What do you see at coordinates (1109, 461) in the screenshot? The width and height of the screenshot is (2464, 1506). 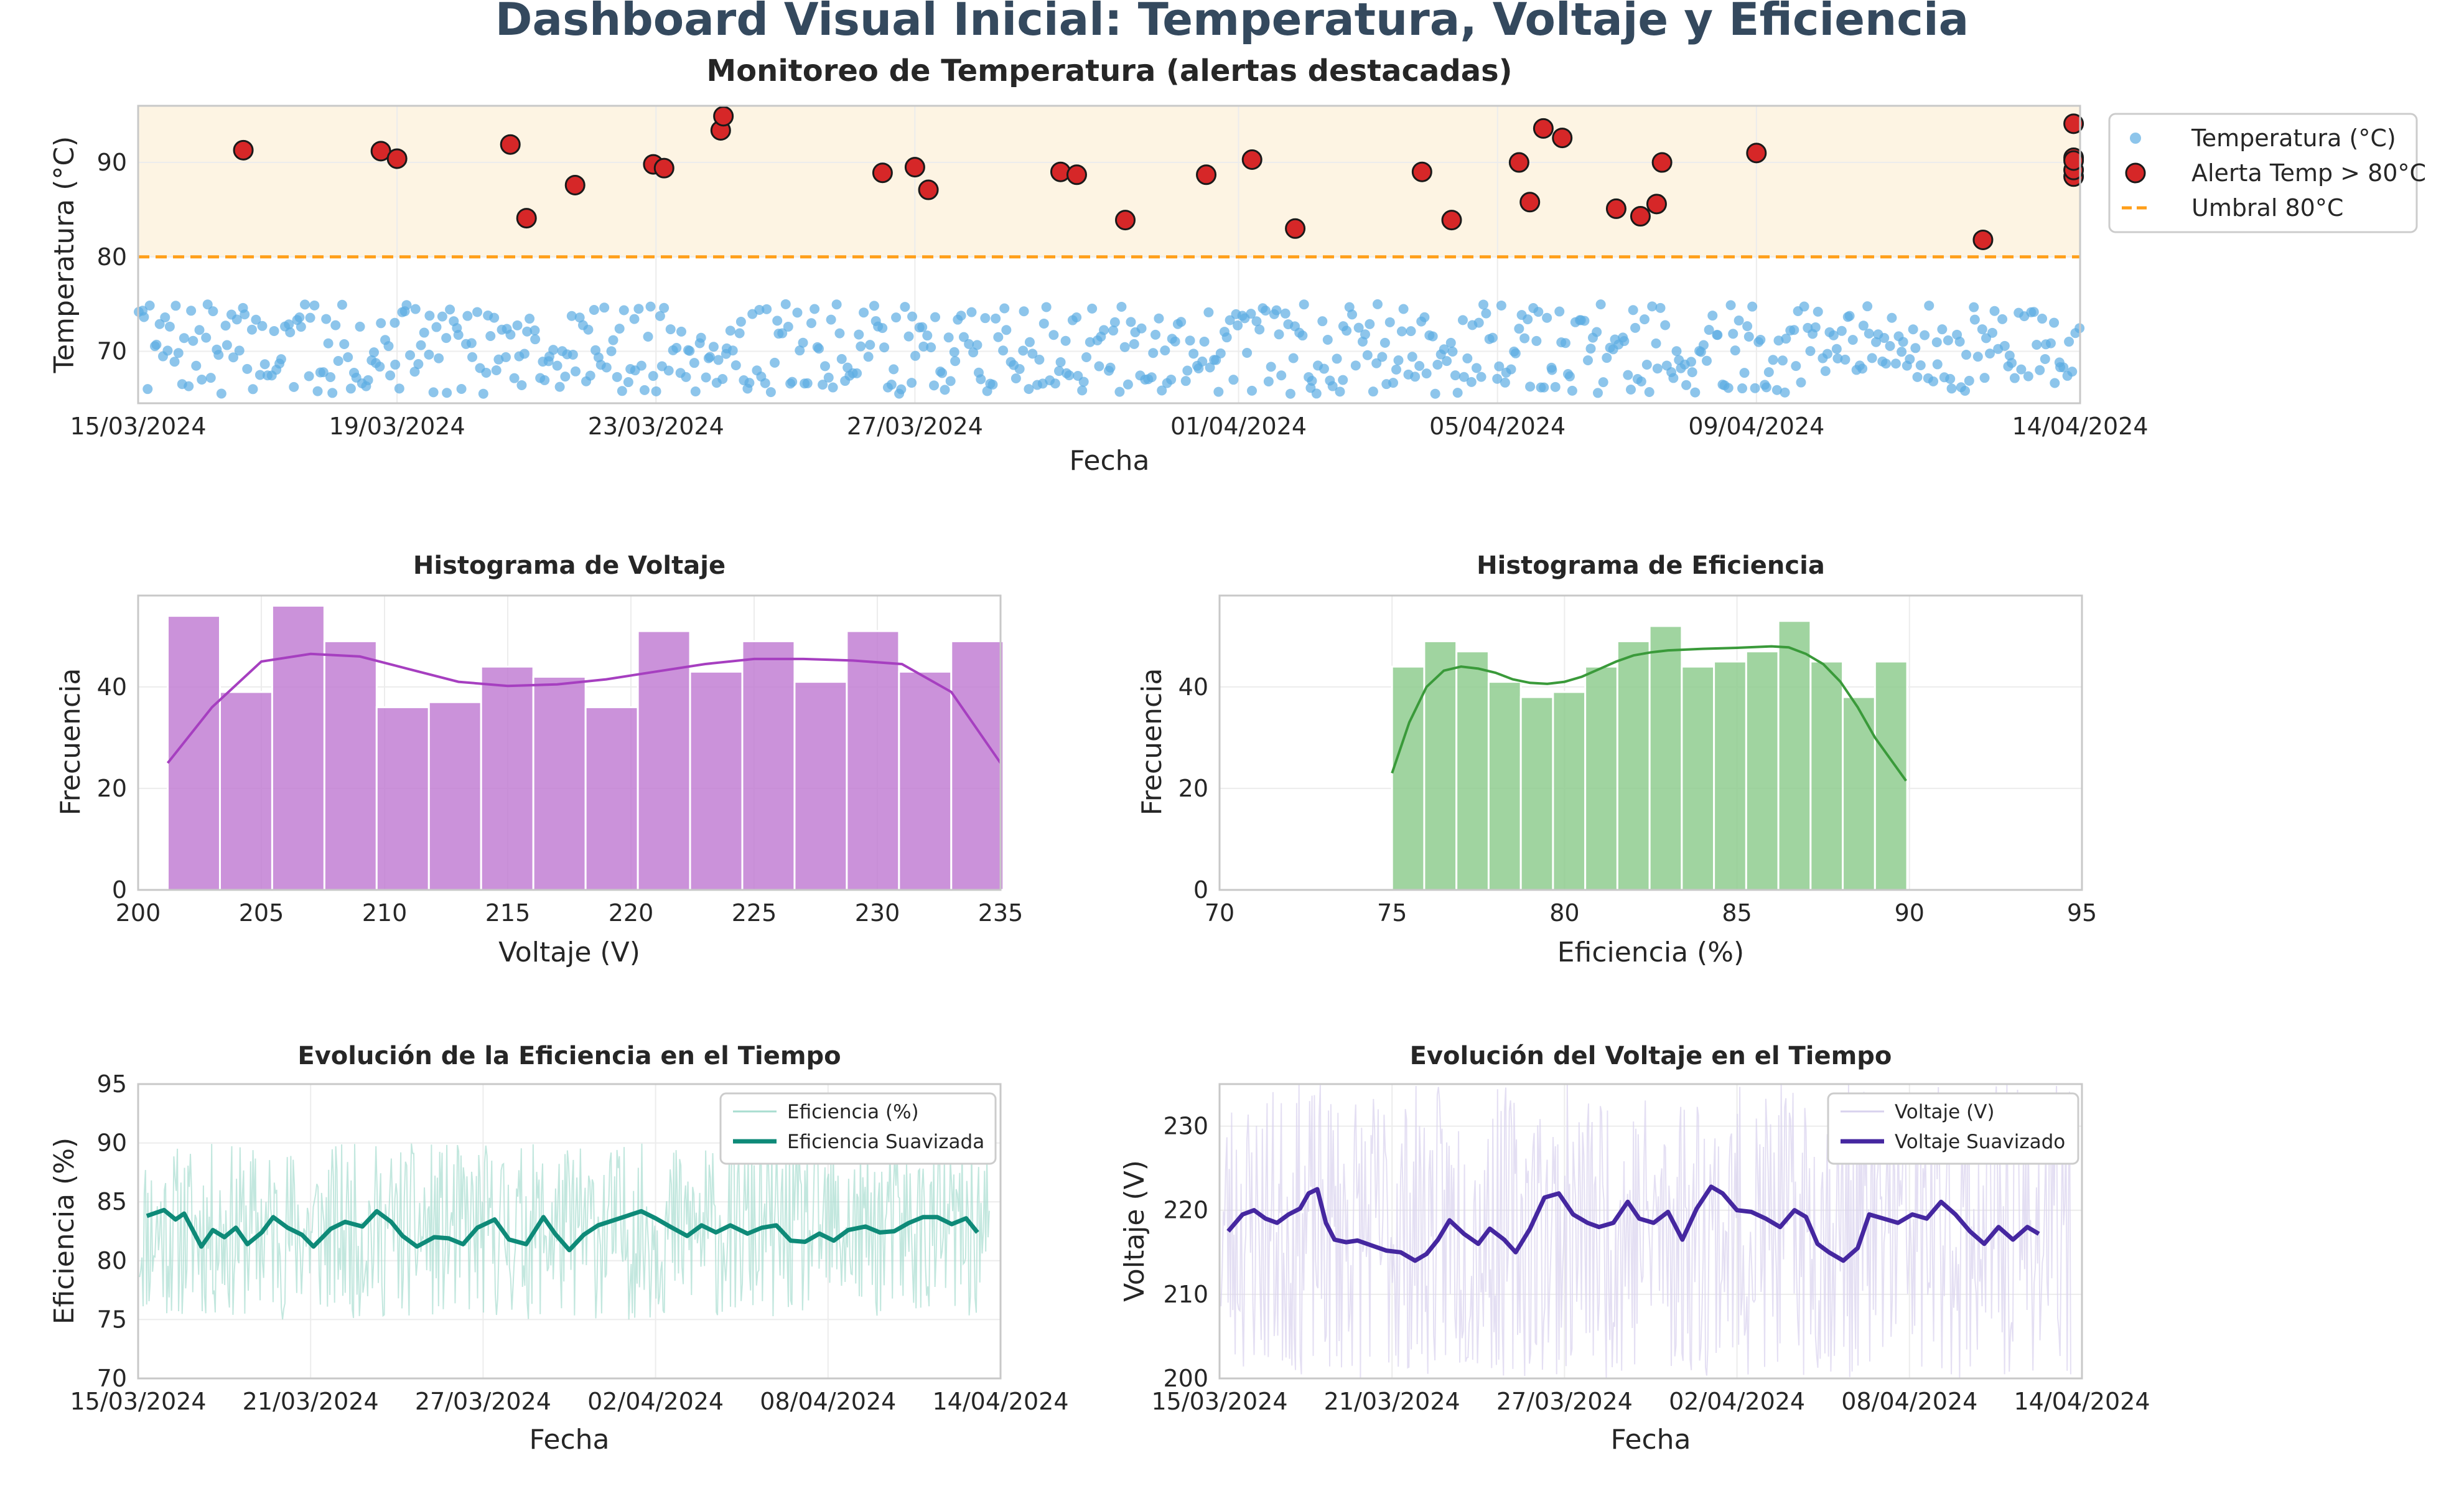 I see `temperature-x-axis-label: Fecha` at bounding box center [1109, 461].